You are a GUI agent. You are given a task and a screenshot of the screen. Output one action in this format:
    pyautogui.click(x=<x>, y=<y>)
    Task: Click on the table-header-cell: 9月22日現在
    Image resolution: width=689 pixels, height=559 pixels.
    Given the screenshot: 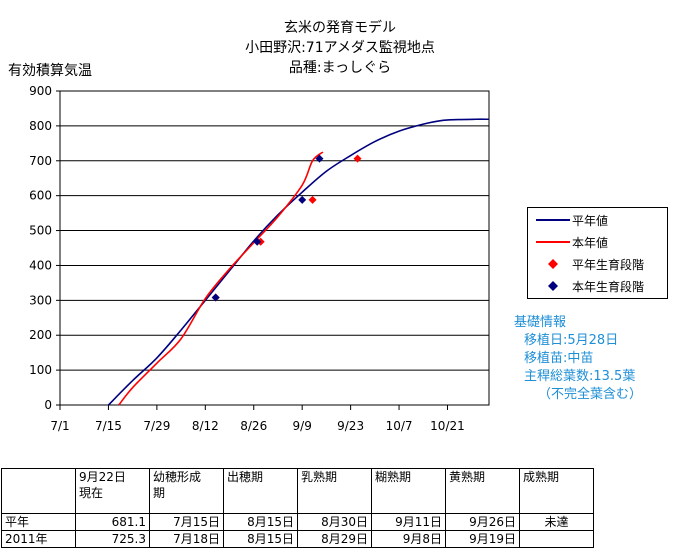 What is the action you would take?
    pyautogui.click(x=112, y=491)
    